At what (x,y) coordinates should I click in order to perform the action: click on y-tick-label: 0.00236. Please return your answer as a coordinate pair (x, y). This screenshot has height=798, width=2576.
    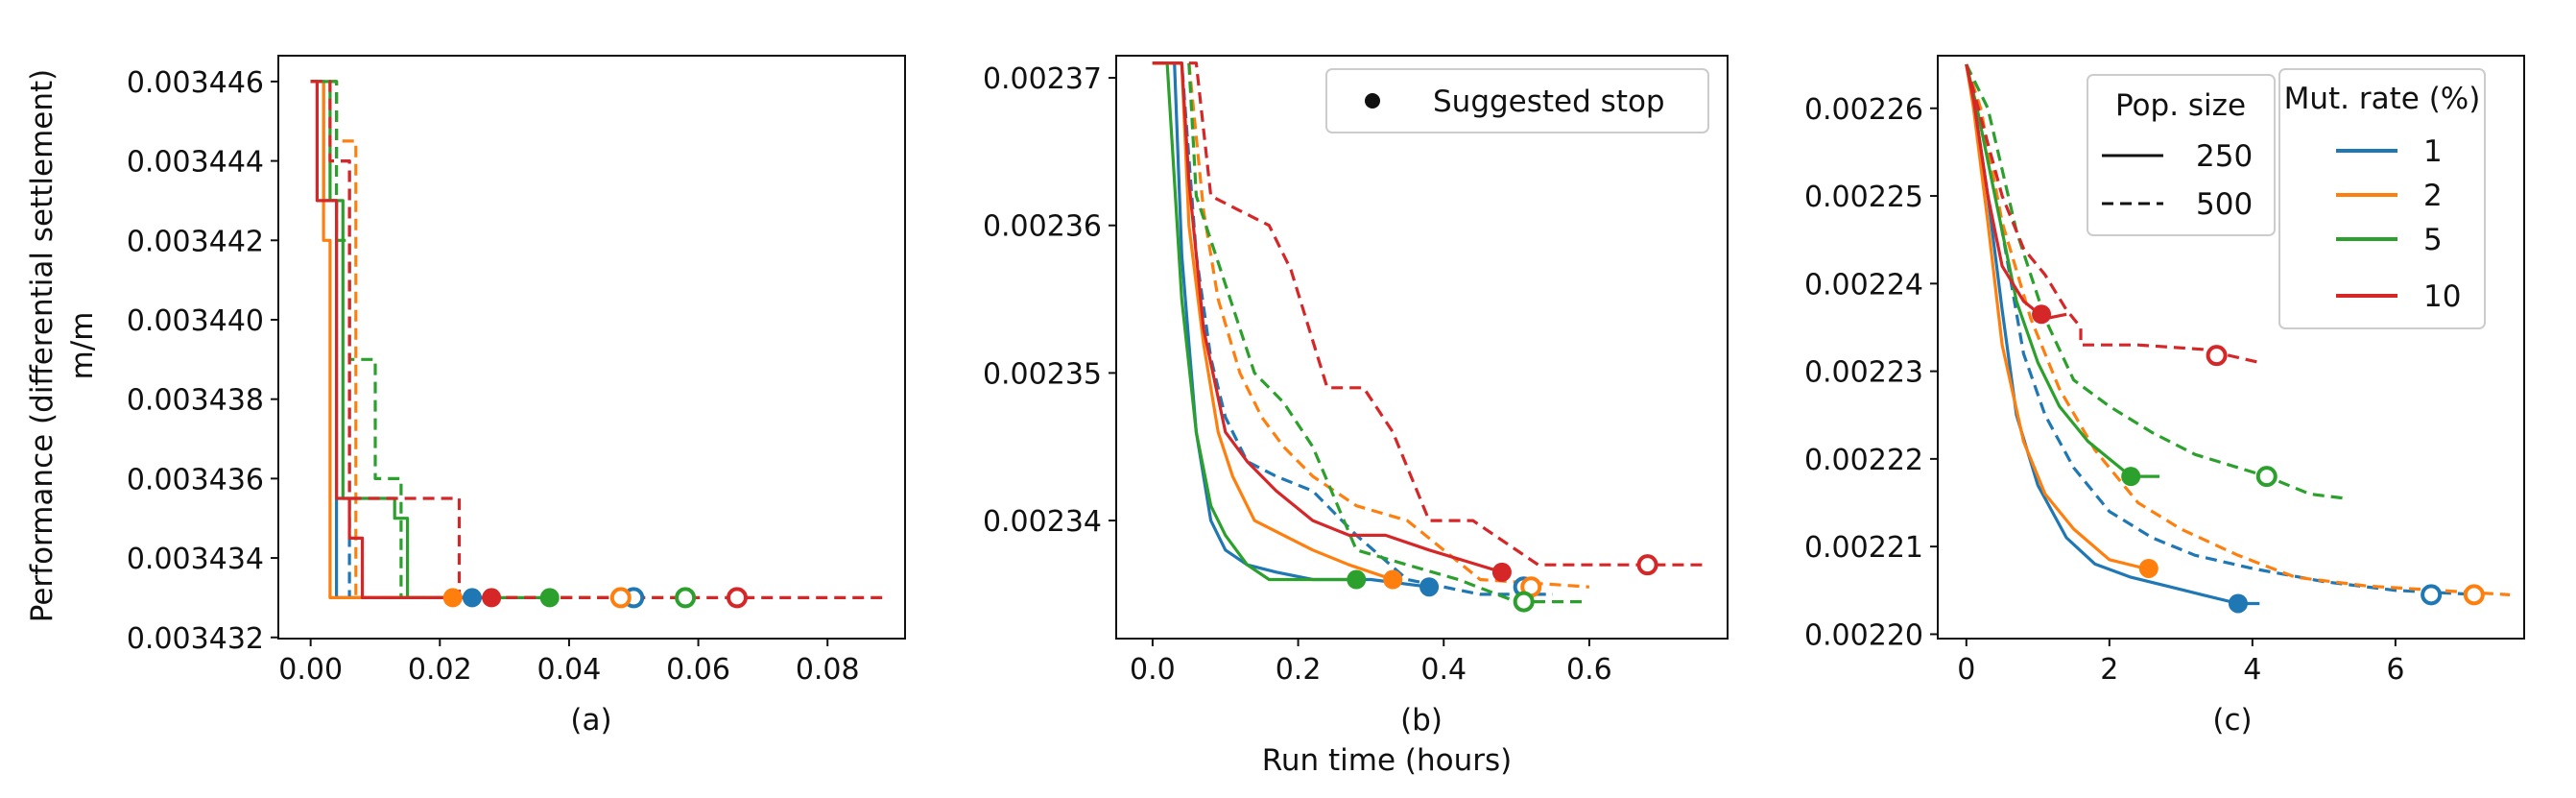
    Looking at the image, I should click on (1042, 227).